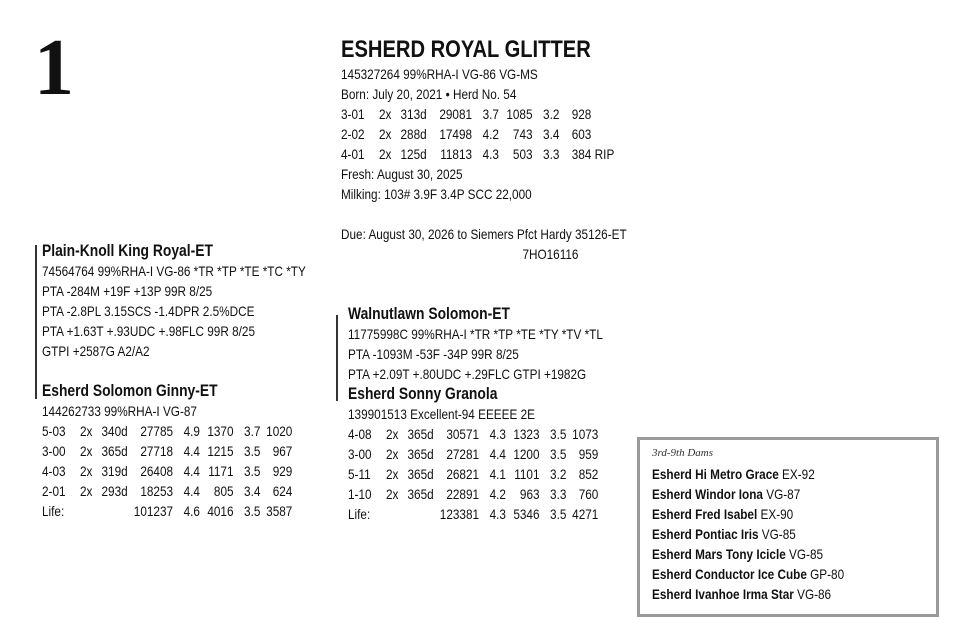 This screenshot has width=964, height=620. Describe the element at coordinates (484, 114) in the screenshot. I see `record-row: 3-01 2x 313d 29081 3.7 1085 3.2 928` at that location.